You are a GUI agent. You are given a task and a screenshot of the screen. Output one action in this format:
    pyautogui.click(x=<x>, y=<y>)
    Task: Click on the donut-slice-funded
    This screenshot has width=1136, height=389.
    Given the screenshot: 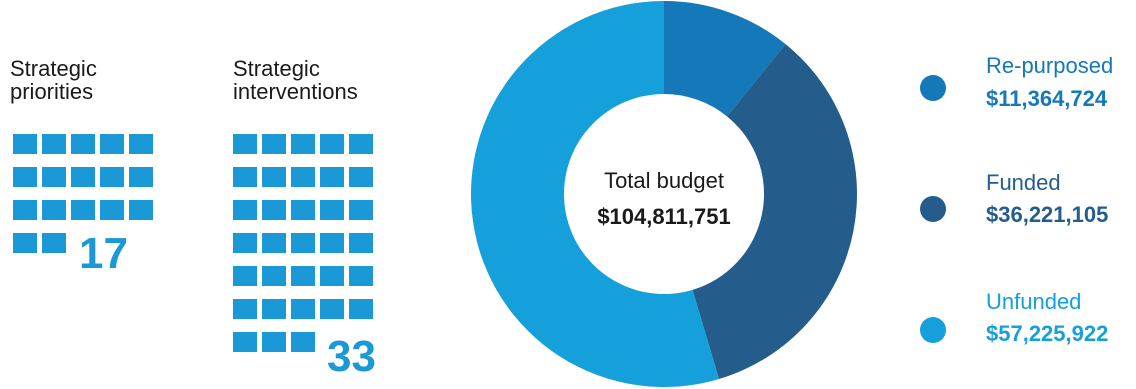 What is the action you would take?
    pyautogui.click(x=774, y=211)
    